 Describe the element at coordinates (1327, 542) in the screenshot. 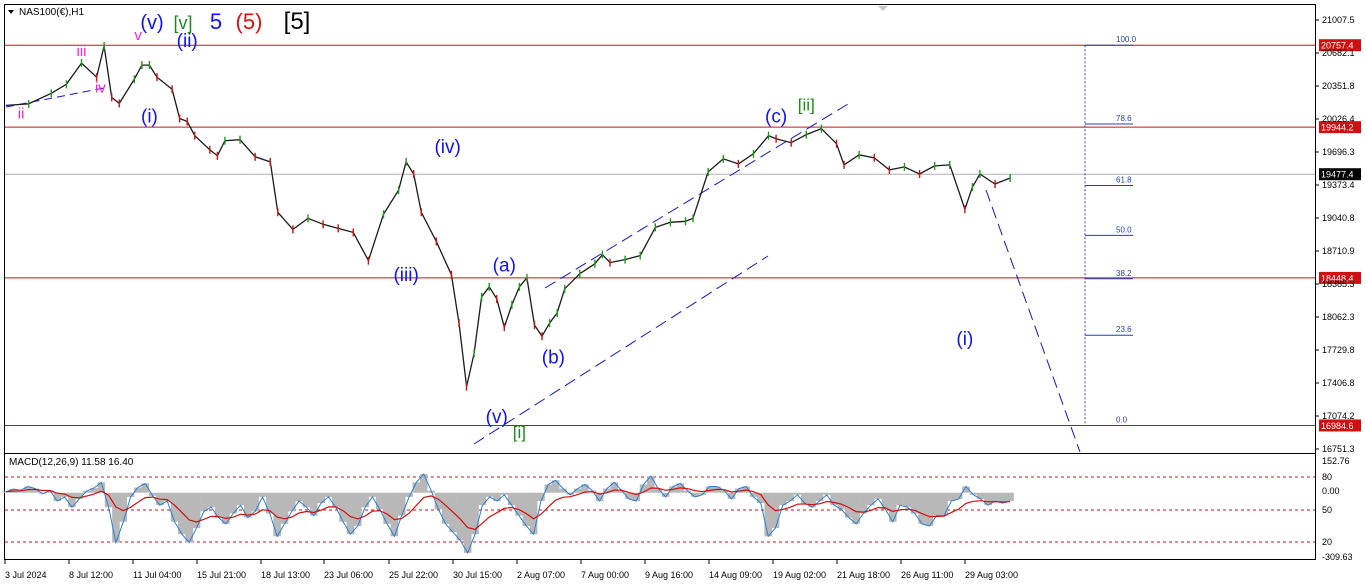

I see `macd-axis-label: 20` at that location.